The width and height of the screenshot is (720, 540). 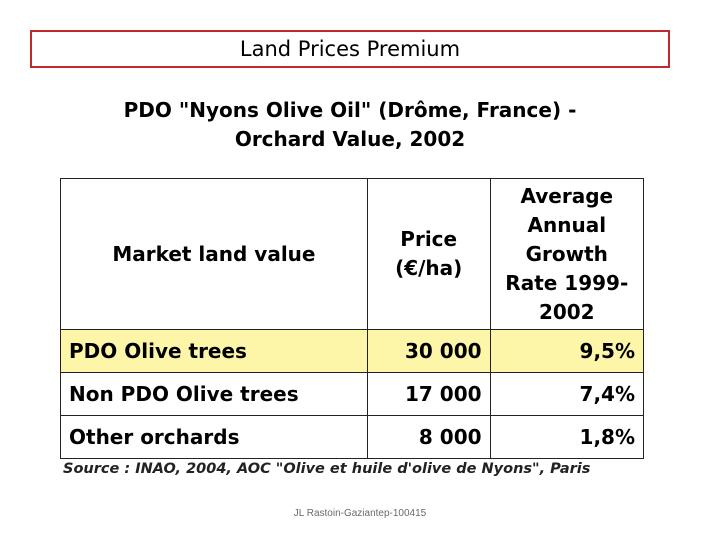 What do you see at coordinates (566, 311) in the screenshot?
I see `header-growth-line-5: 2002` at bounding box center [566, 311].